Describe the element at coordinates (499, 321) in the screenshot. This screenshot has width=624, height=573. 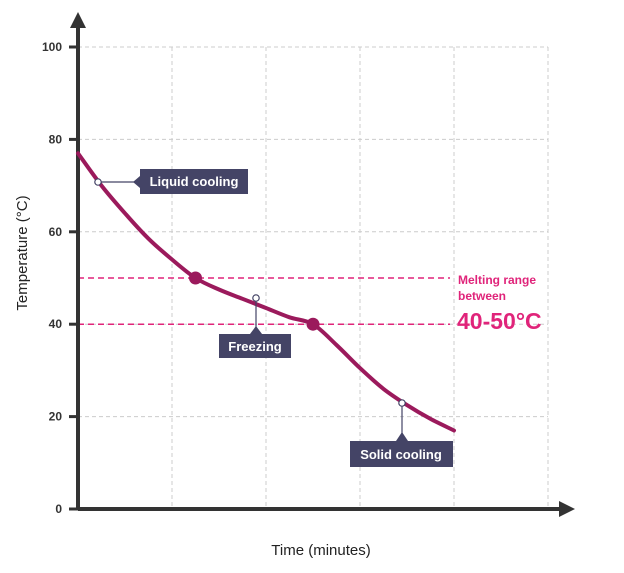
I see `melting-range-value: 40-50°C` at that location.